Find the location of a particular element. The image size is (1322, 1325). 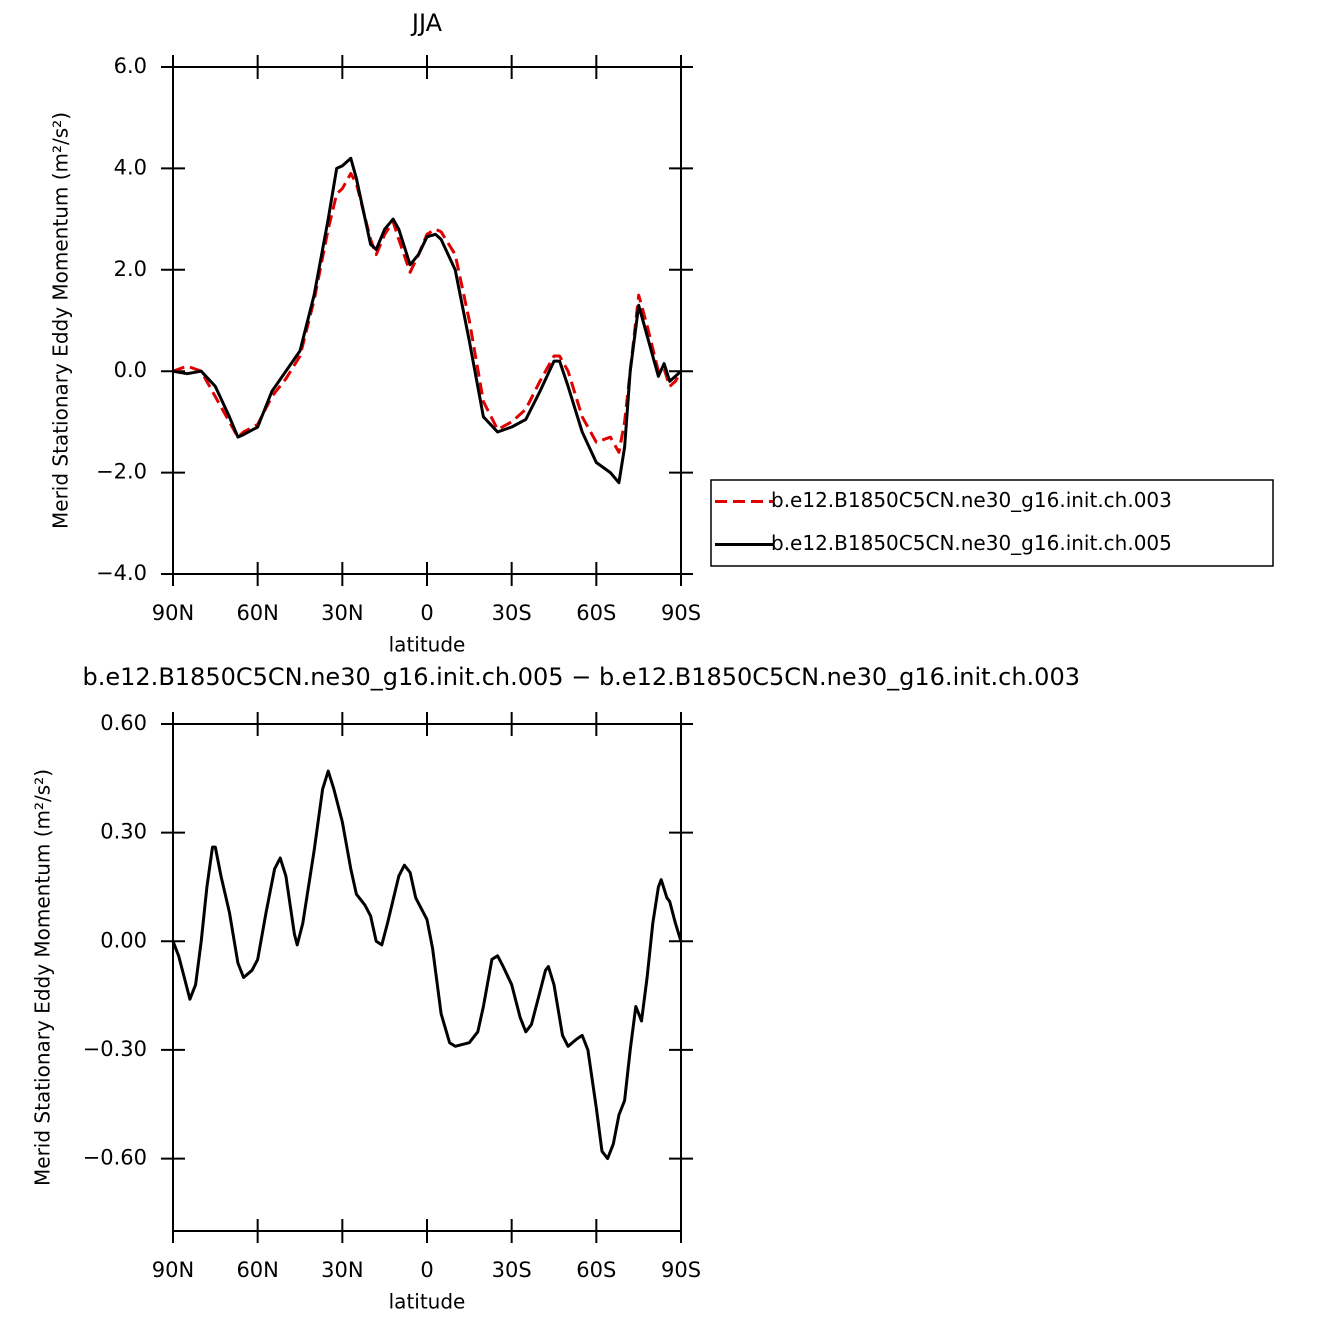

y-tick-label: 0.00 is located at coordinates (123, 940).